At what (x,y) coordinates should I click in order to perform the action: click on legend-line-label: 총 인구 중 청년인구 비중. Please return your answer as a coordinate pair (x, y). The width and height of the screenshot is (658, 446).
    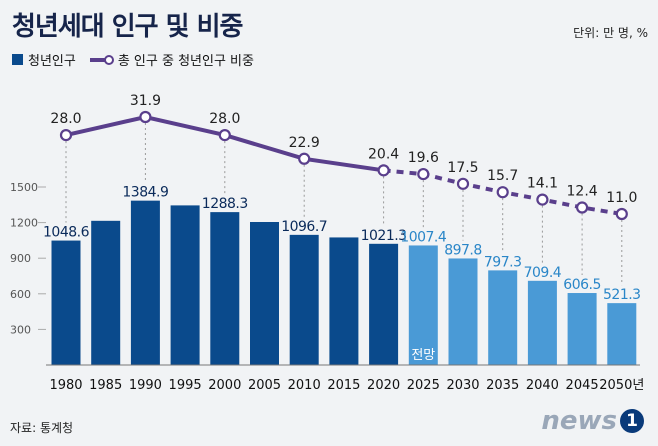
    Looking at the image, I should click on (185, 61).